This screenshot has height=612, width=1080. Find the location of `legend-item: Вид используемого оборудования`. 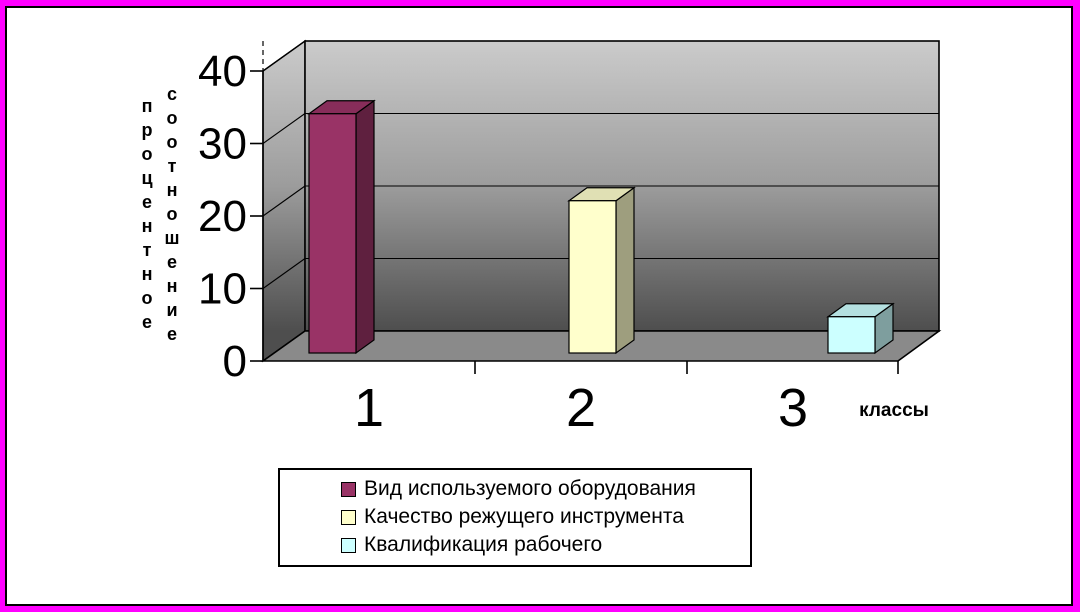

legend-item: Вид используемого оборудования is located at coordinates (545, 489).